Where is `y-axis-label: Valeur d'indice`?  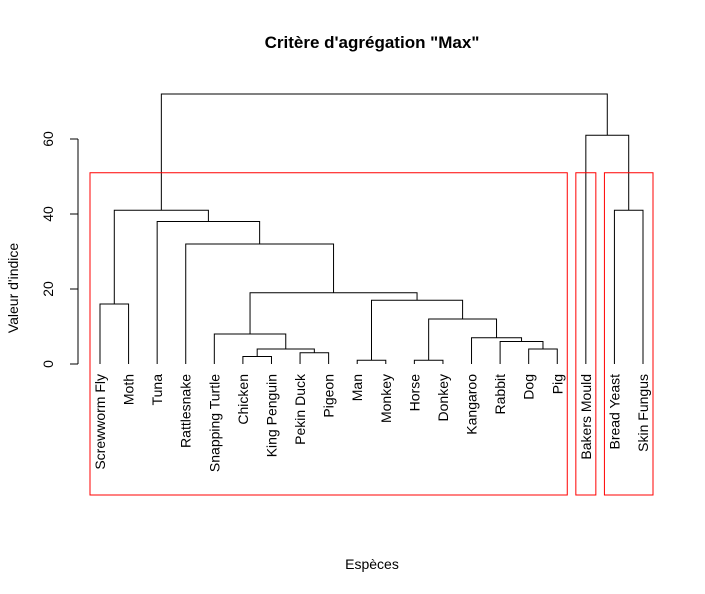 y-axis-label: Valeur d'indice is located at coordinates (13, 288).